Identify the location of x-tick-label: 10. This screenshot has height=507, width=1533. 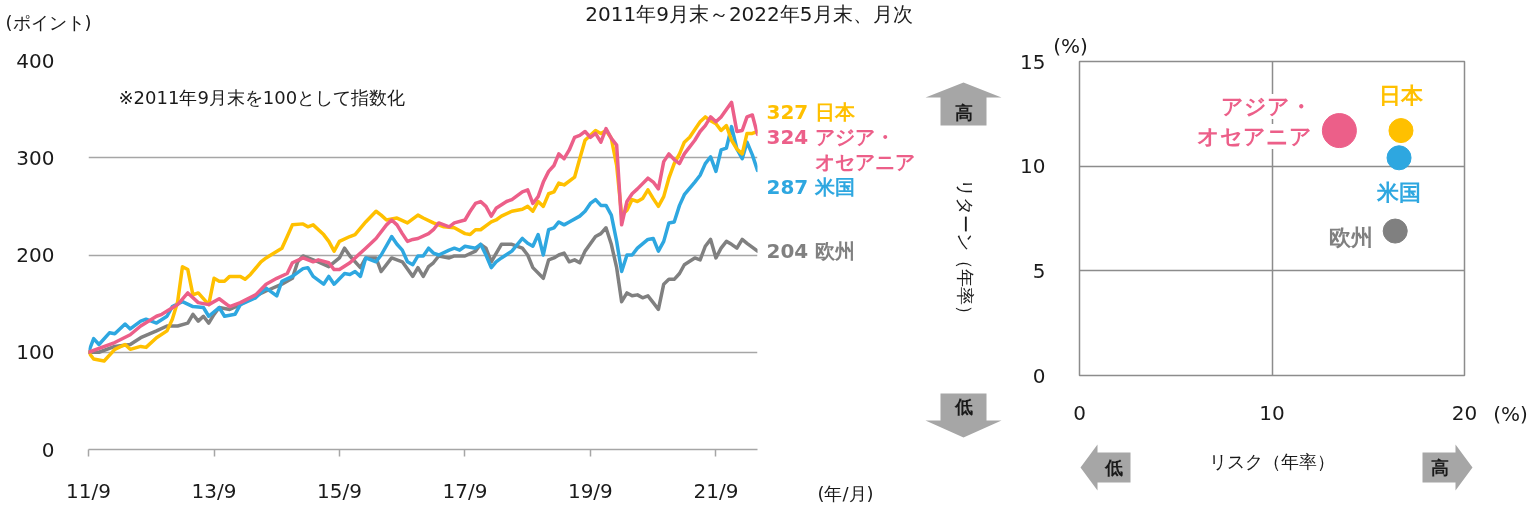
(1272, 412).